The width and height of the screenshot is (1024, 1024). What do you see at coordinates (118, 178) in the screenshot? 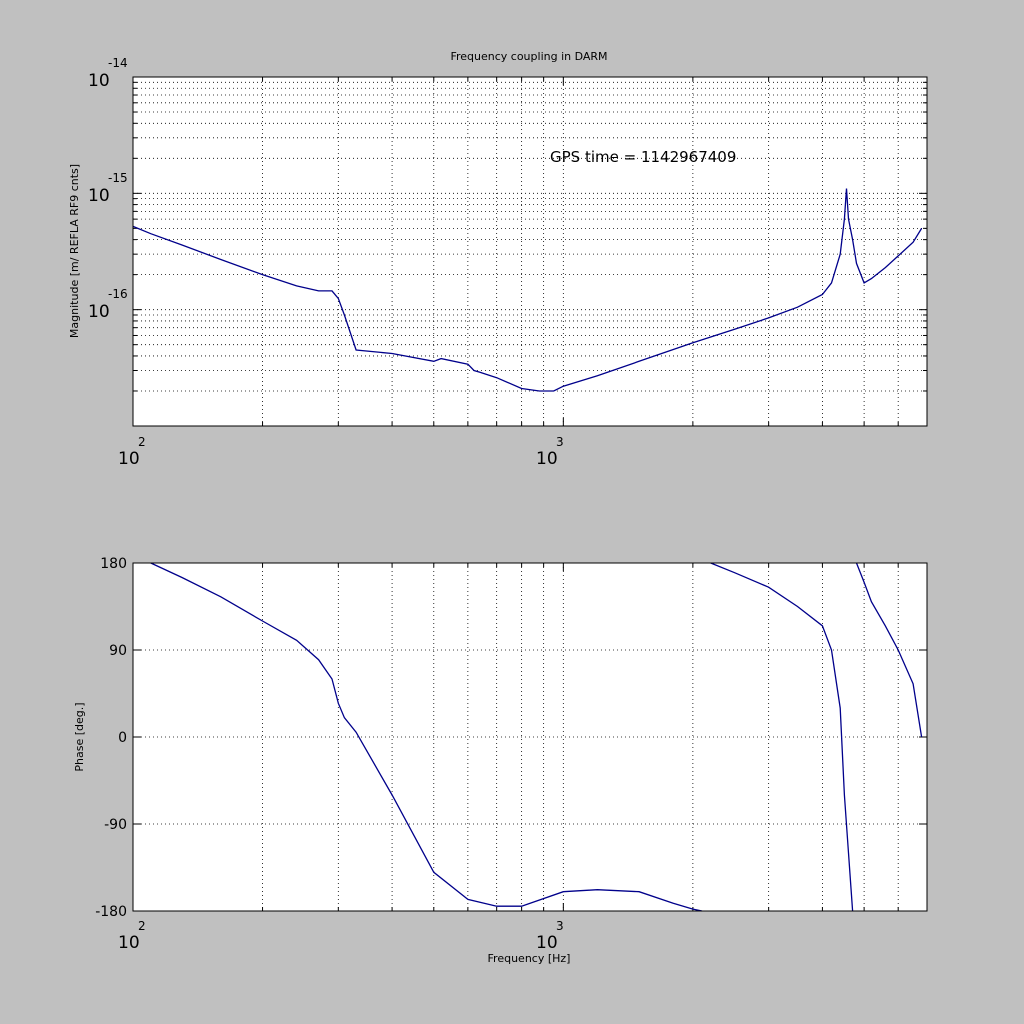
I see `magnitude-y-tick-exp: -15` at bounding box center [118, 178].